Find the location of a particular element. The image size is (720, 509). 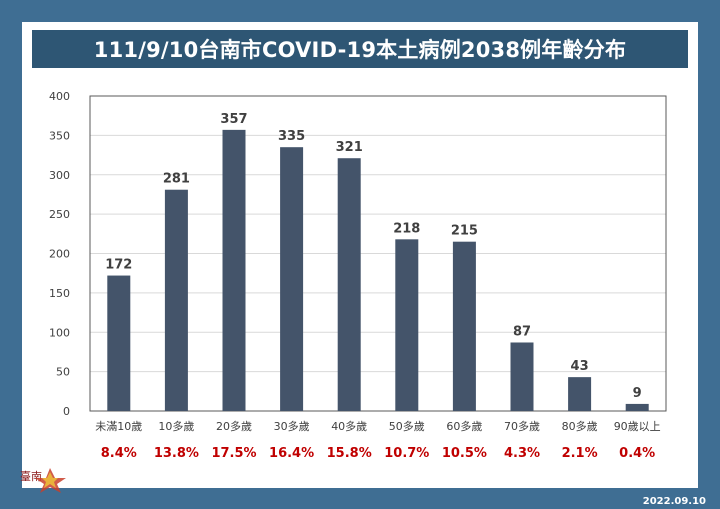

y-tick-label: 350 is located at coordinates (59, 135).